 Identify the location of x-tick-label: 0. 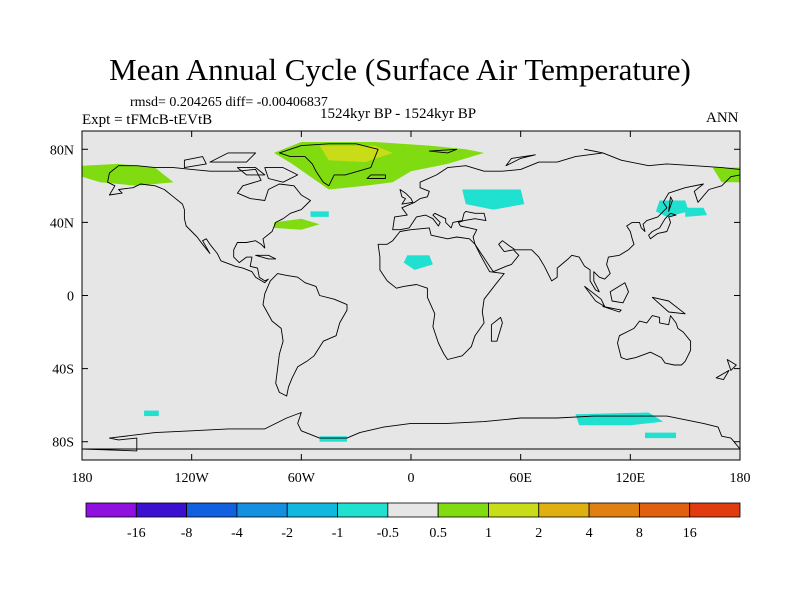
(411, 478).